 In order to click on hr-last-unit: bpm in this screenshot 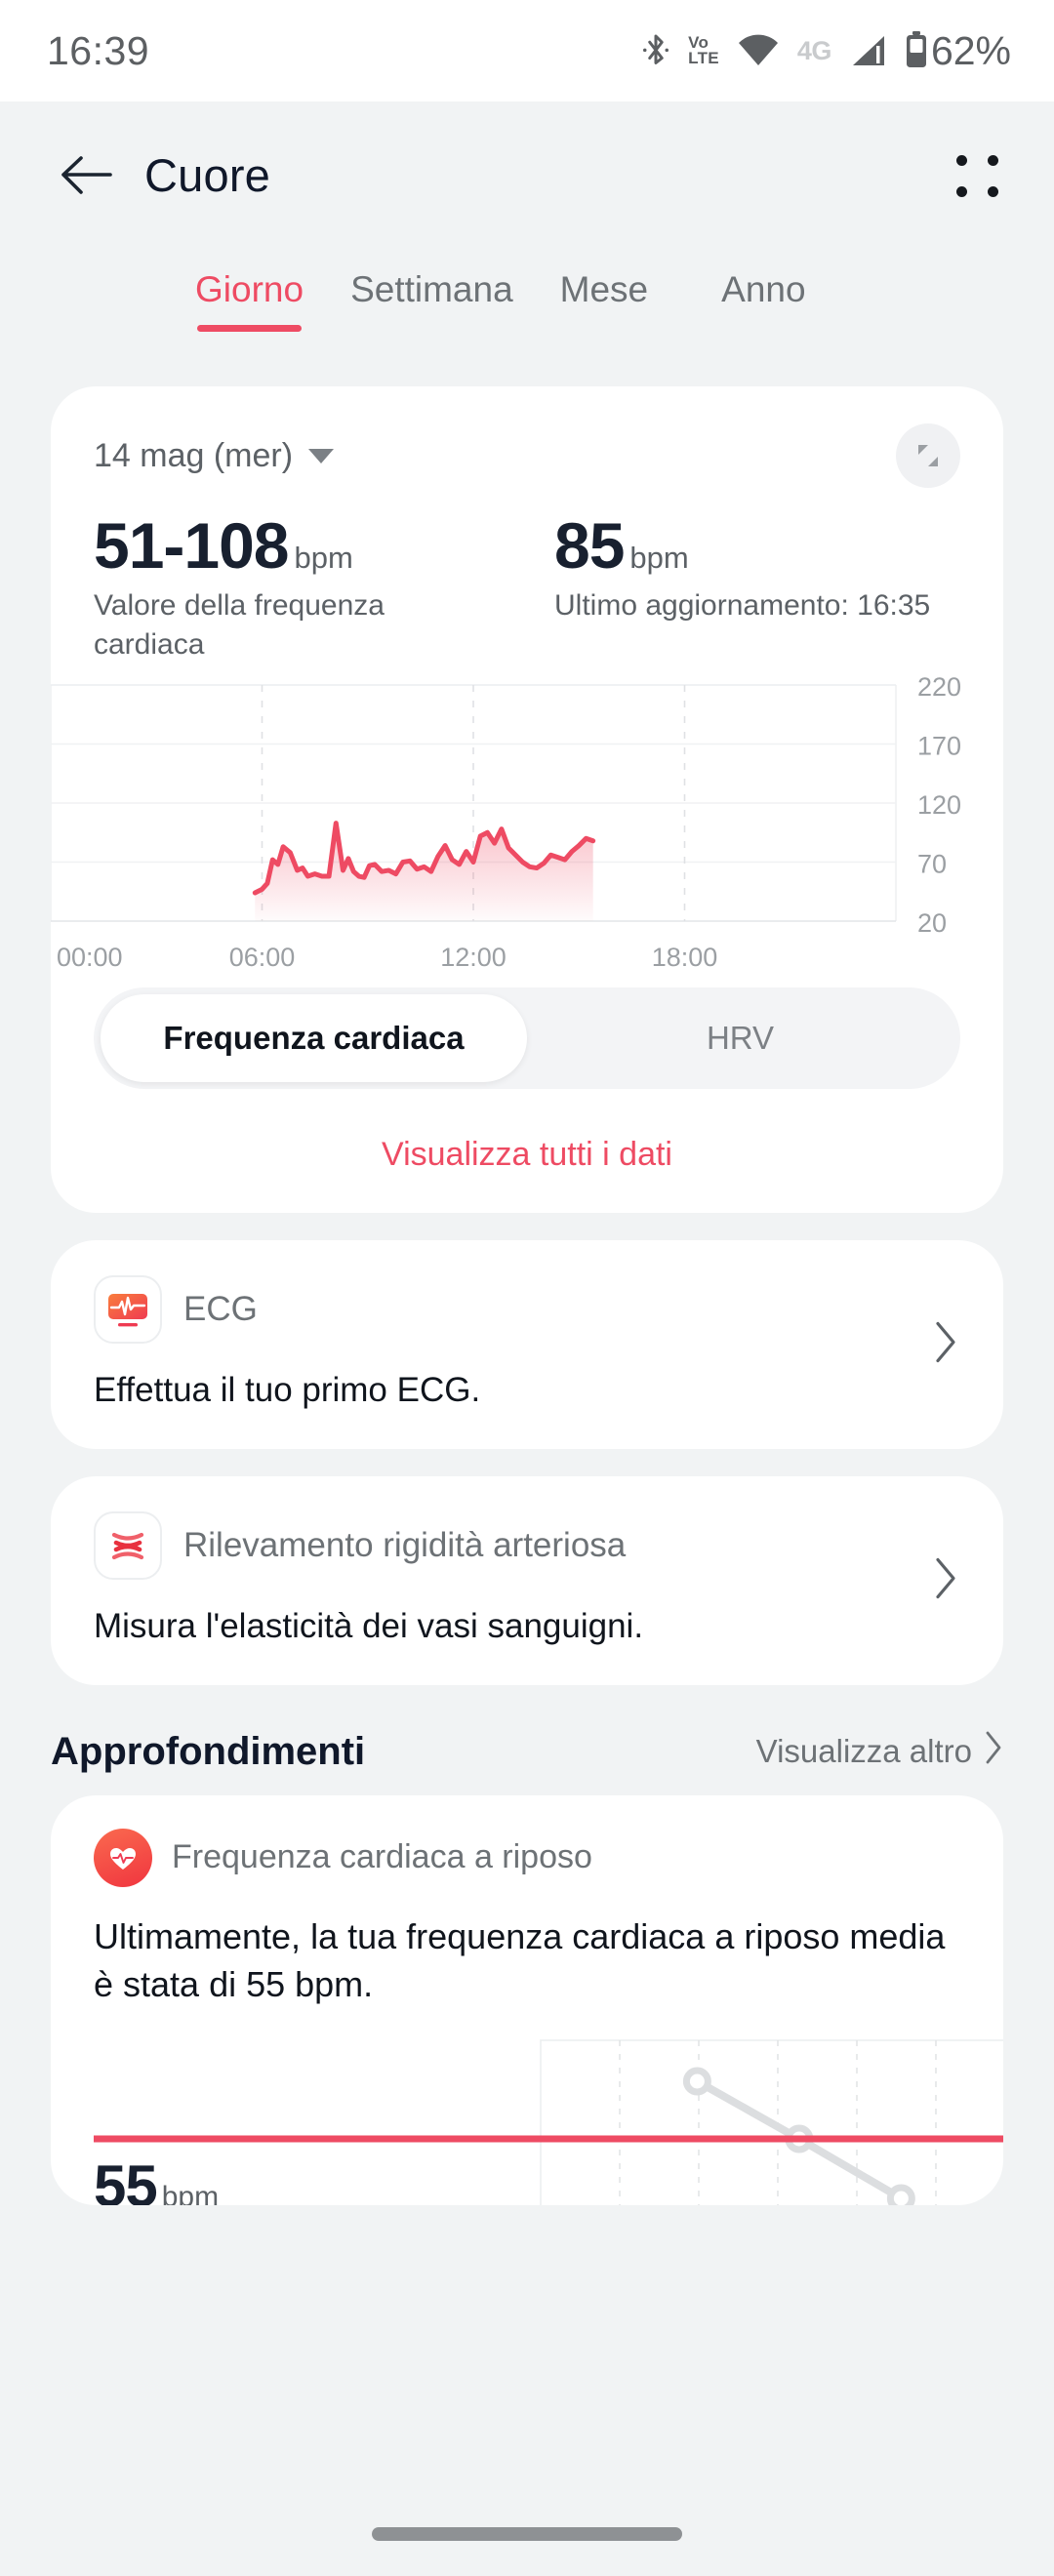, I will do `click(659, 558)`.